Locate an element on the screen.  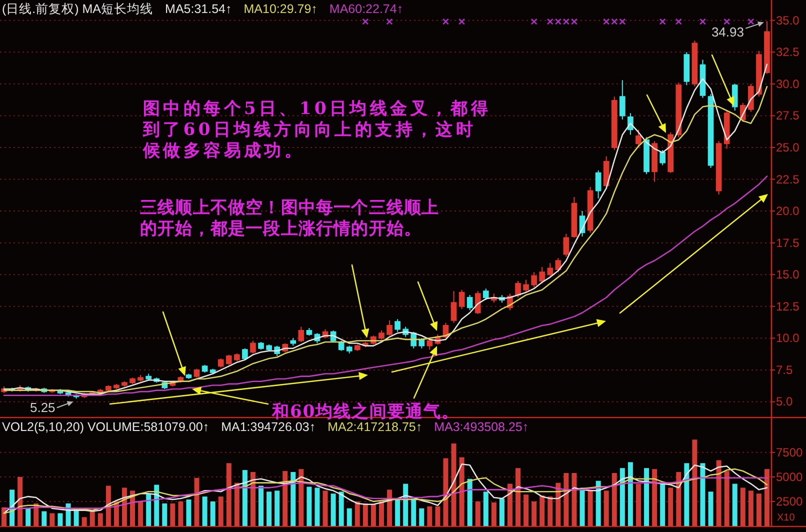
y-tick-label: 22.5 is located at coordinates (788, 179).